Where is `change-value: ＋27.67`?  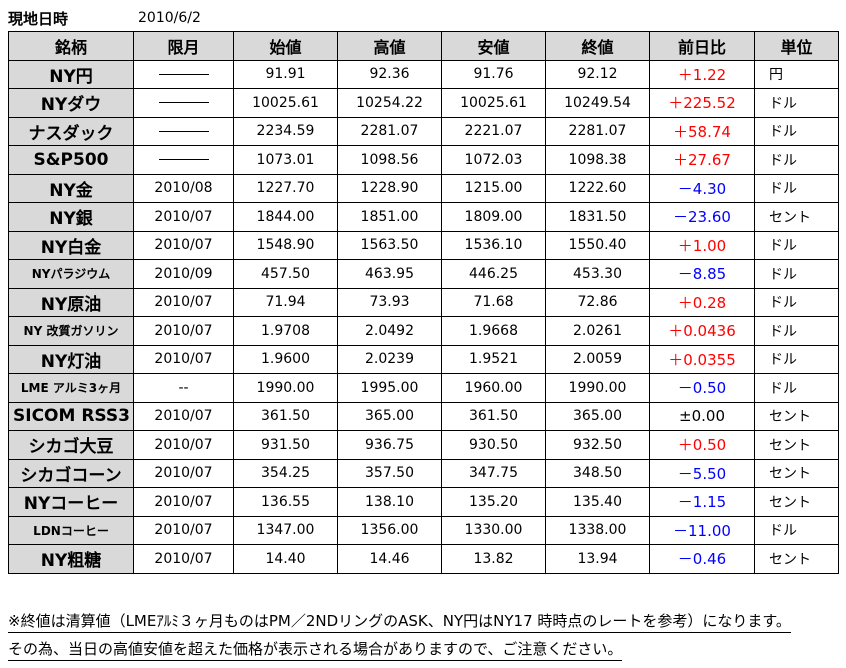
change-value: ＋27.67 is located at coordinates (702, 160).